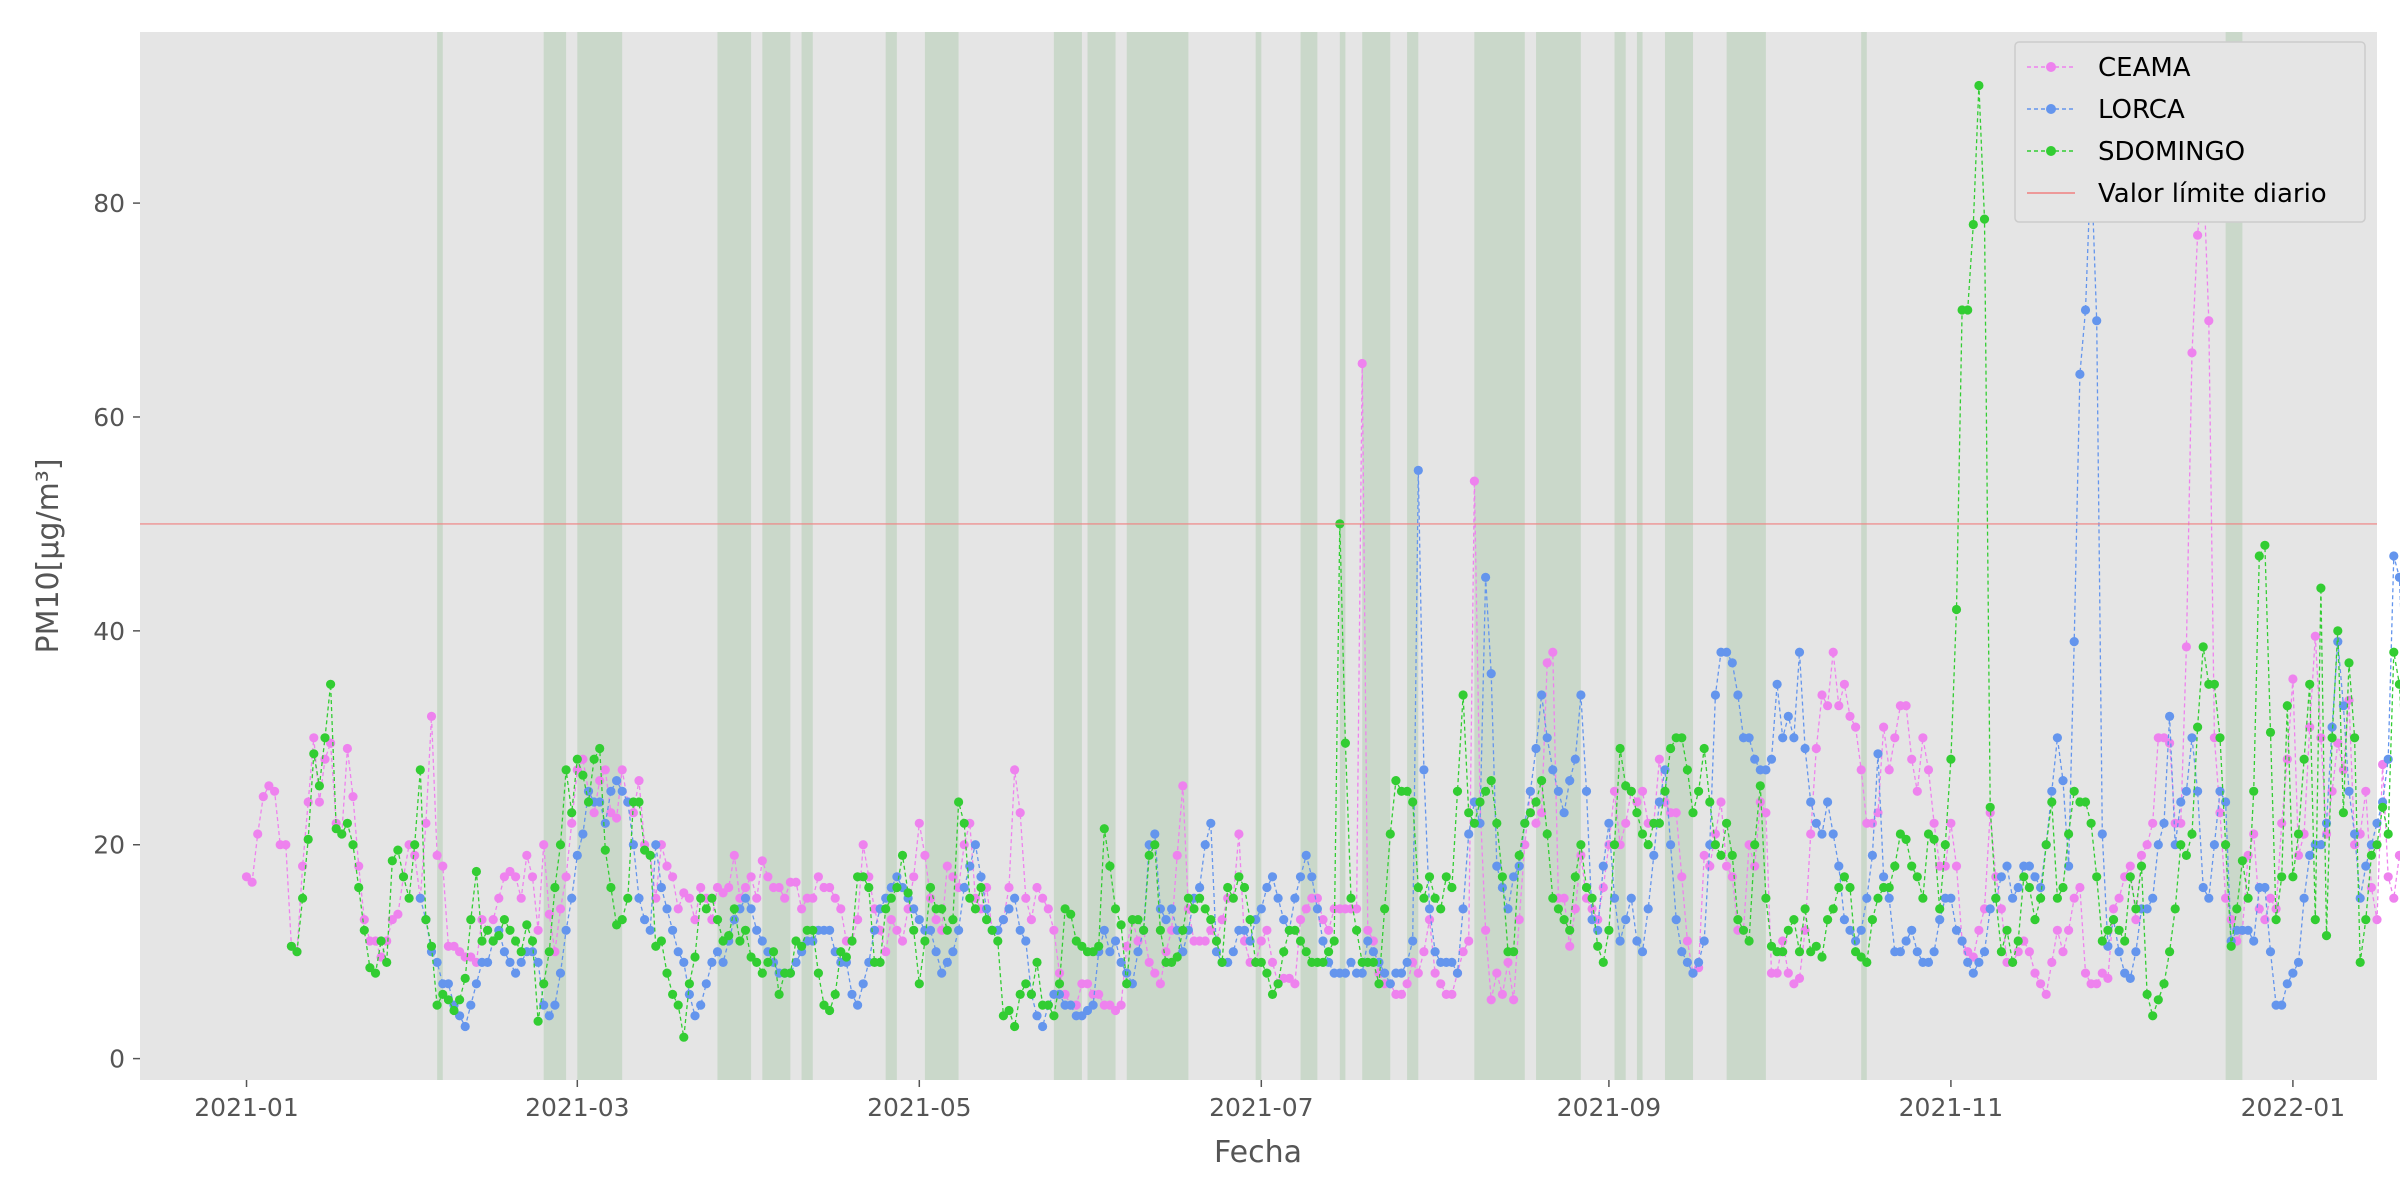 Image resolution: width=2400 pixels, height=1204 pixels. I want to click on y-tick-label: 80, so click(109, 203).